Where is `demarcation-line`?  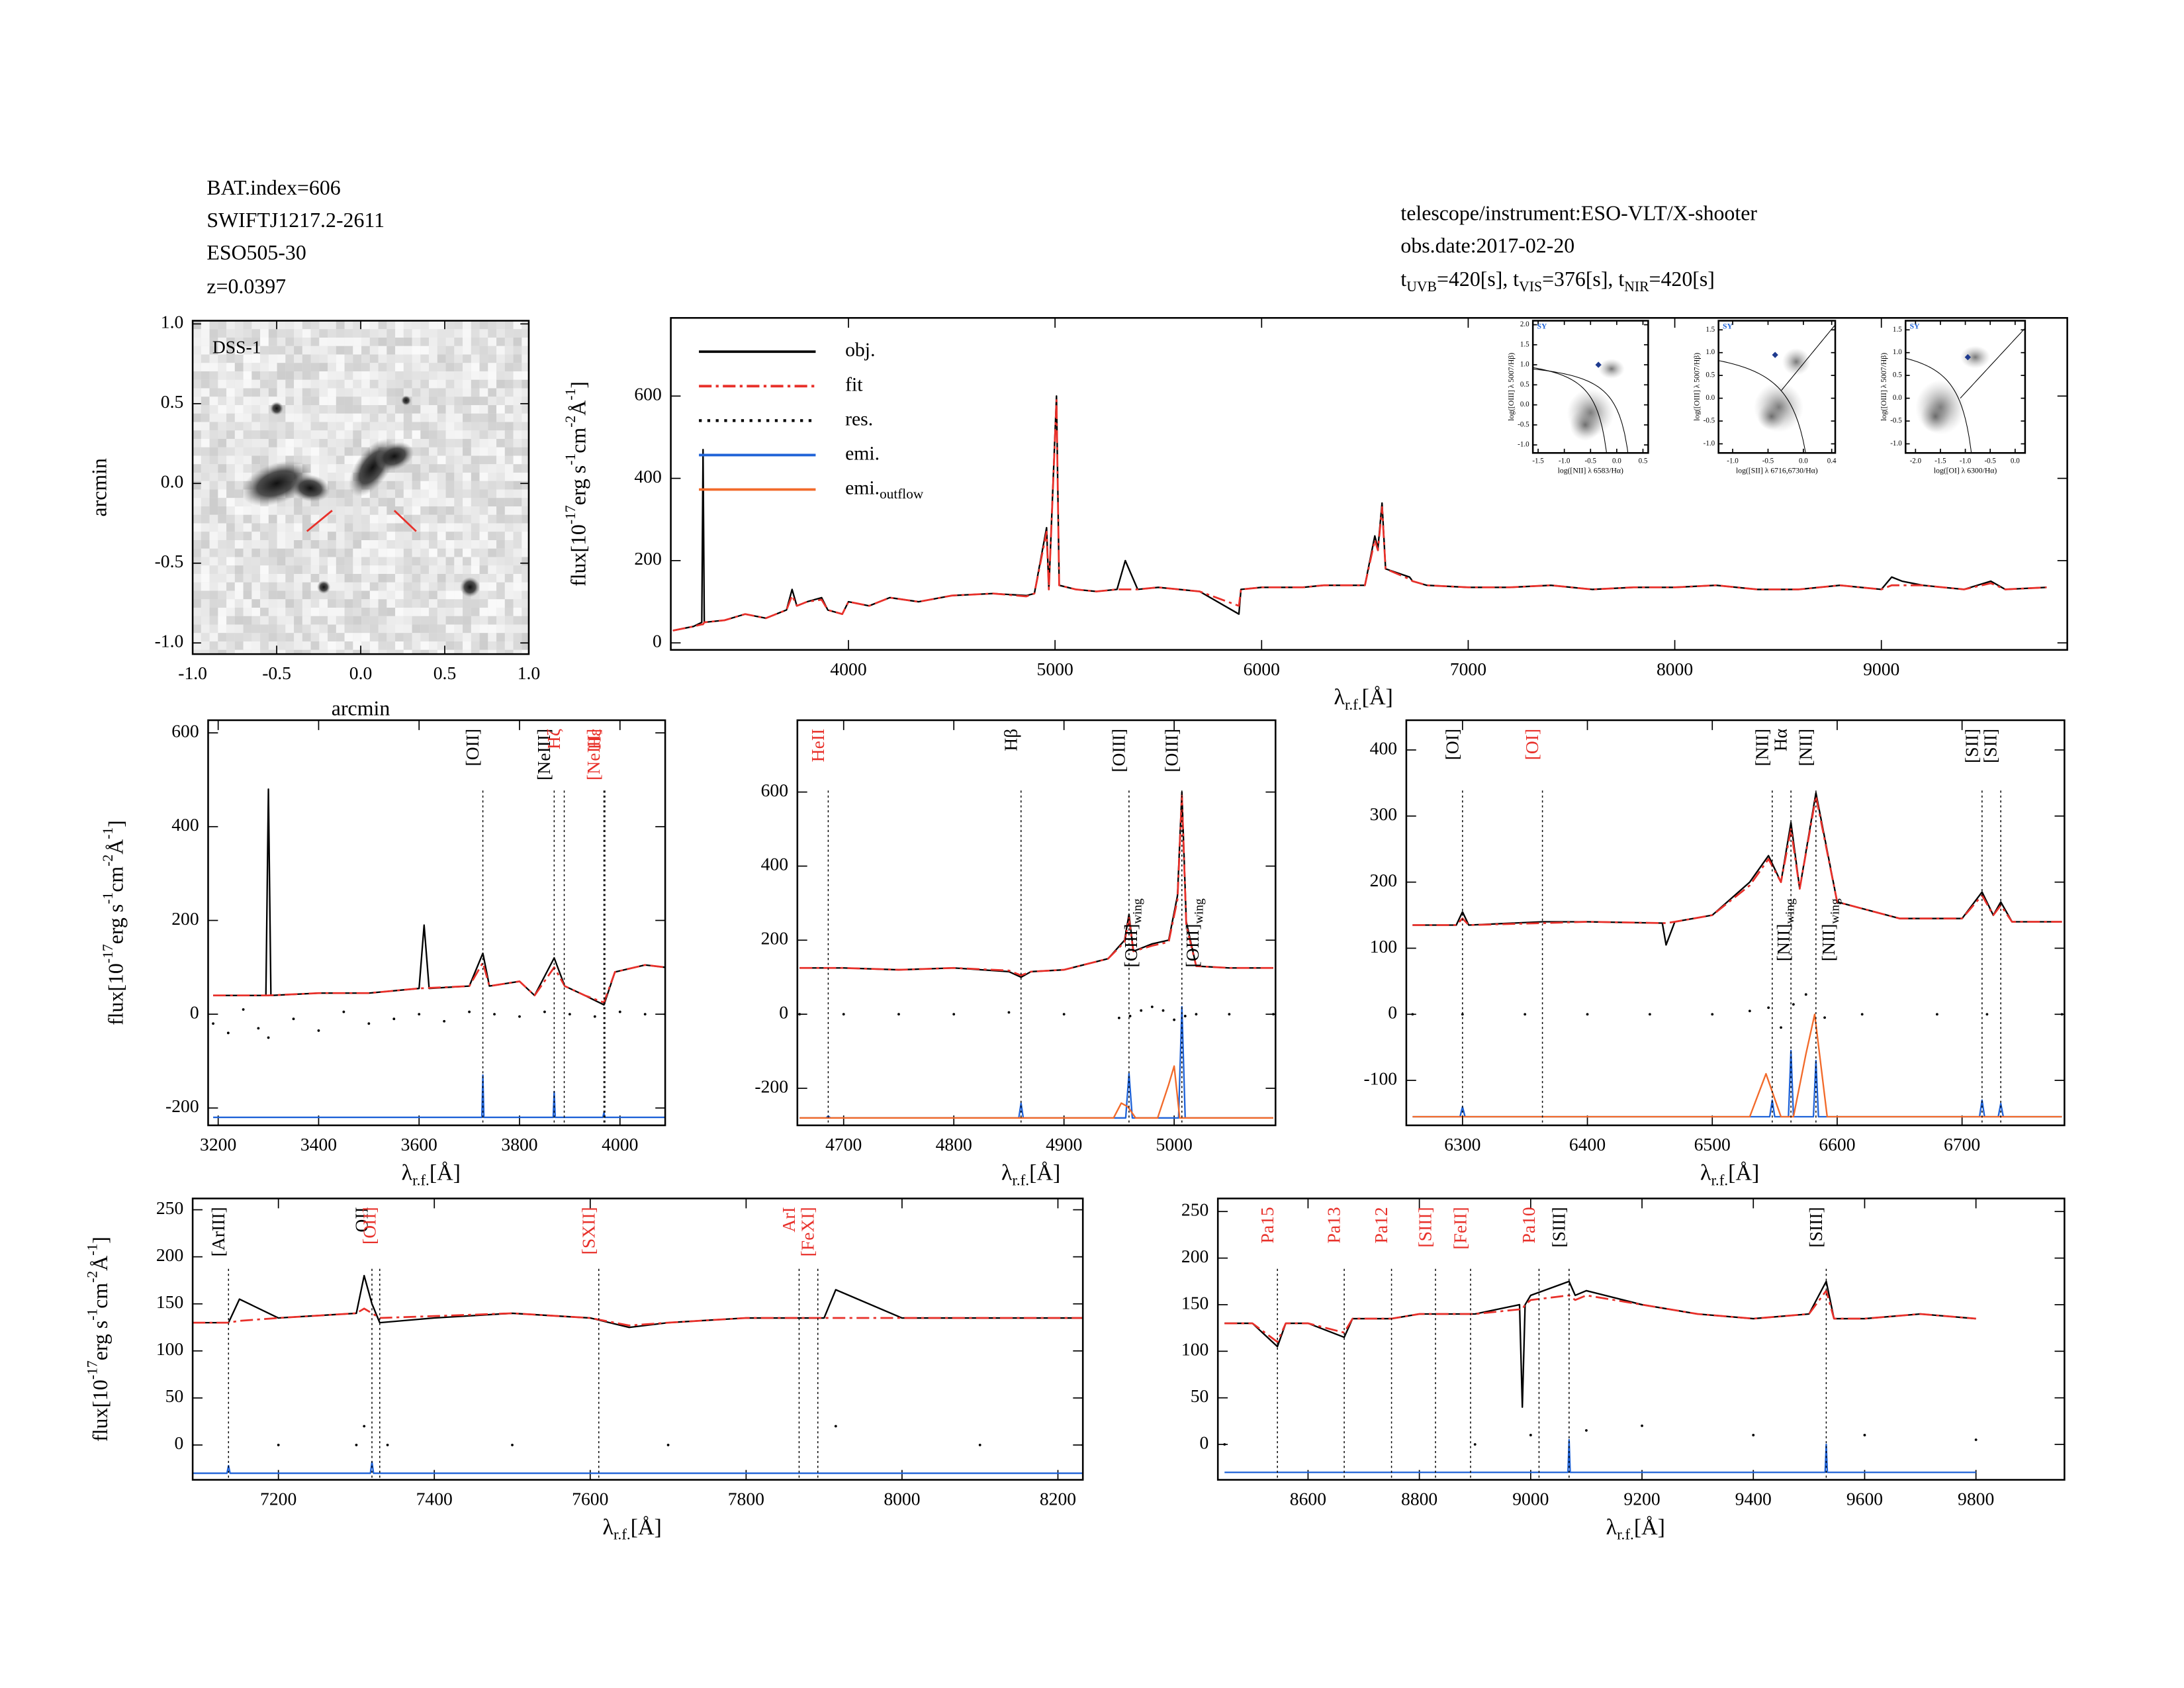
demarcation-line is located at coordinates (1939, 405).